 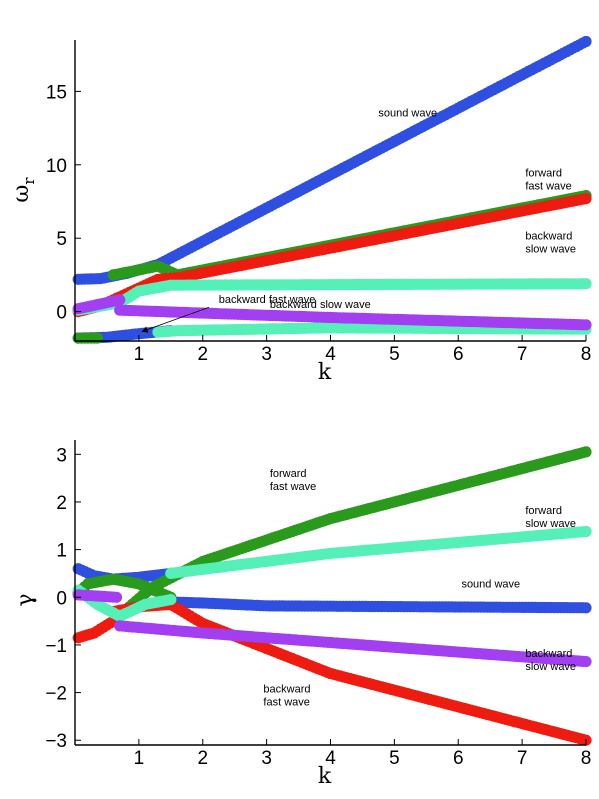 What do you see at coordinates (61, 239) in the screenshot?
I see `y-tick-label: 5` at bounding box center [61, 239].